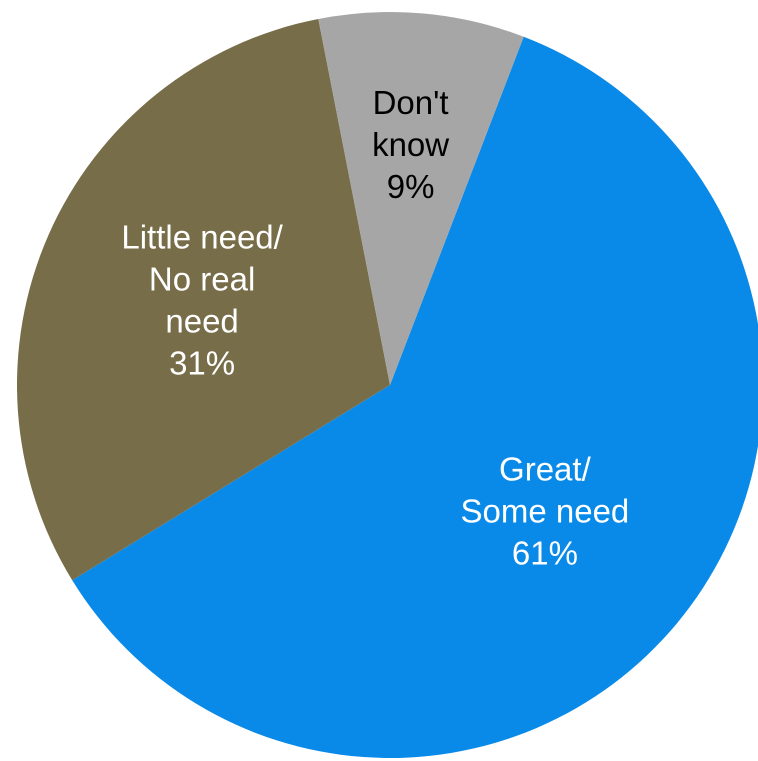 The height and width of the screenshot is (761, 758). What do you see at coordinates (545, 468) in the screenshot?
I see `slice-name-line: Great/` at bounding box center [545, 468].